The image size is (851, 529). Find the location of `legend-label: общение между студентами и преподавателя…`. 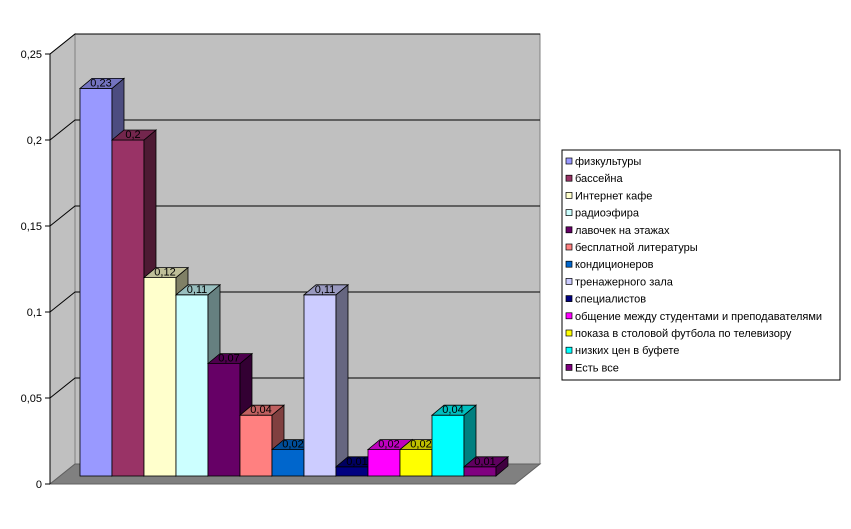

legend-label: общение между студентами и преподавателя… is located at coordinates (698, 317).